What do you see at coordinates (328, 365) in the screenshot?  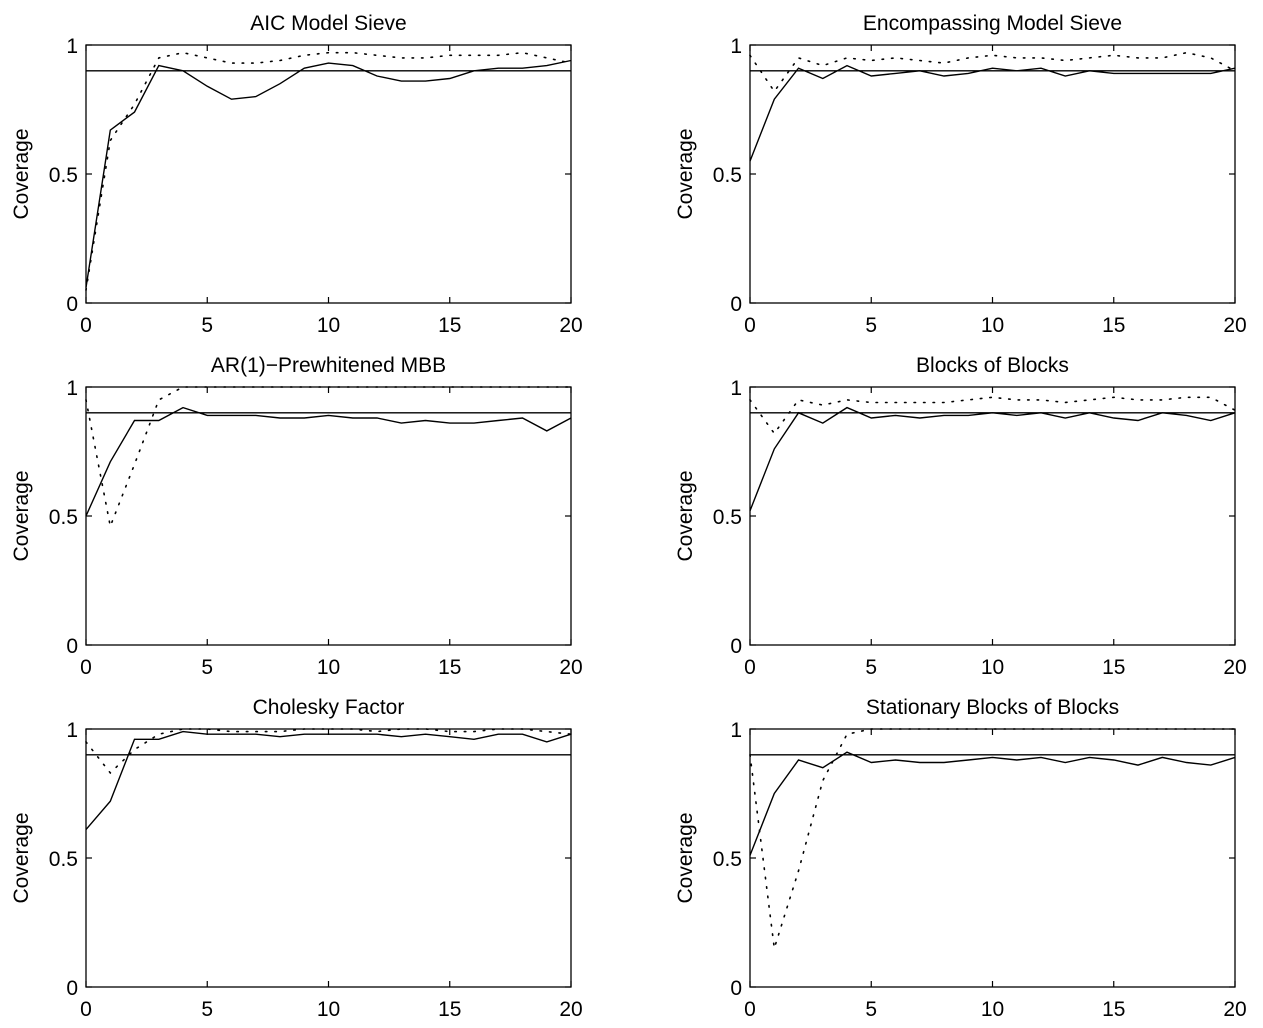 I see `panel-title: AR(1)−Prewhitened MBB` at bounding box center [328, 365].